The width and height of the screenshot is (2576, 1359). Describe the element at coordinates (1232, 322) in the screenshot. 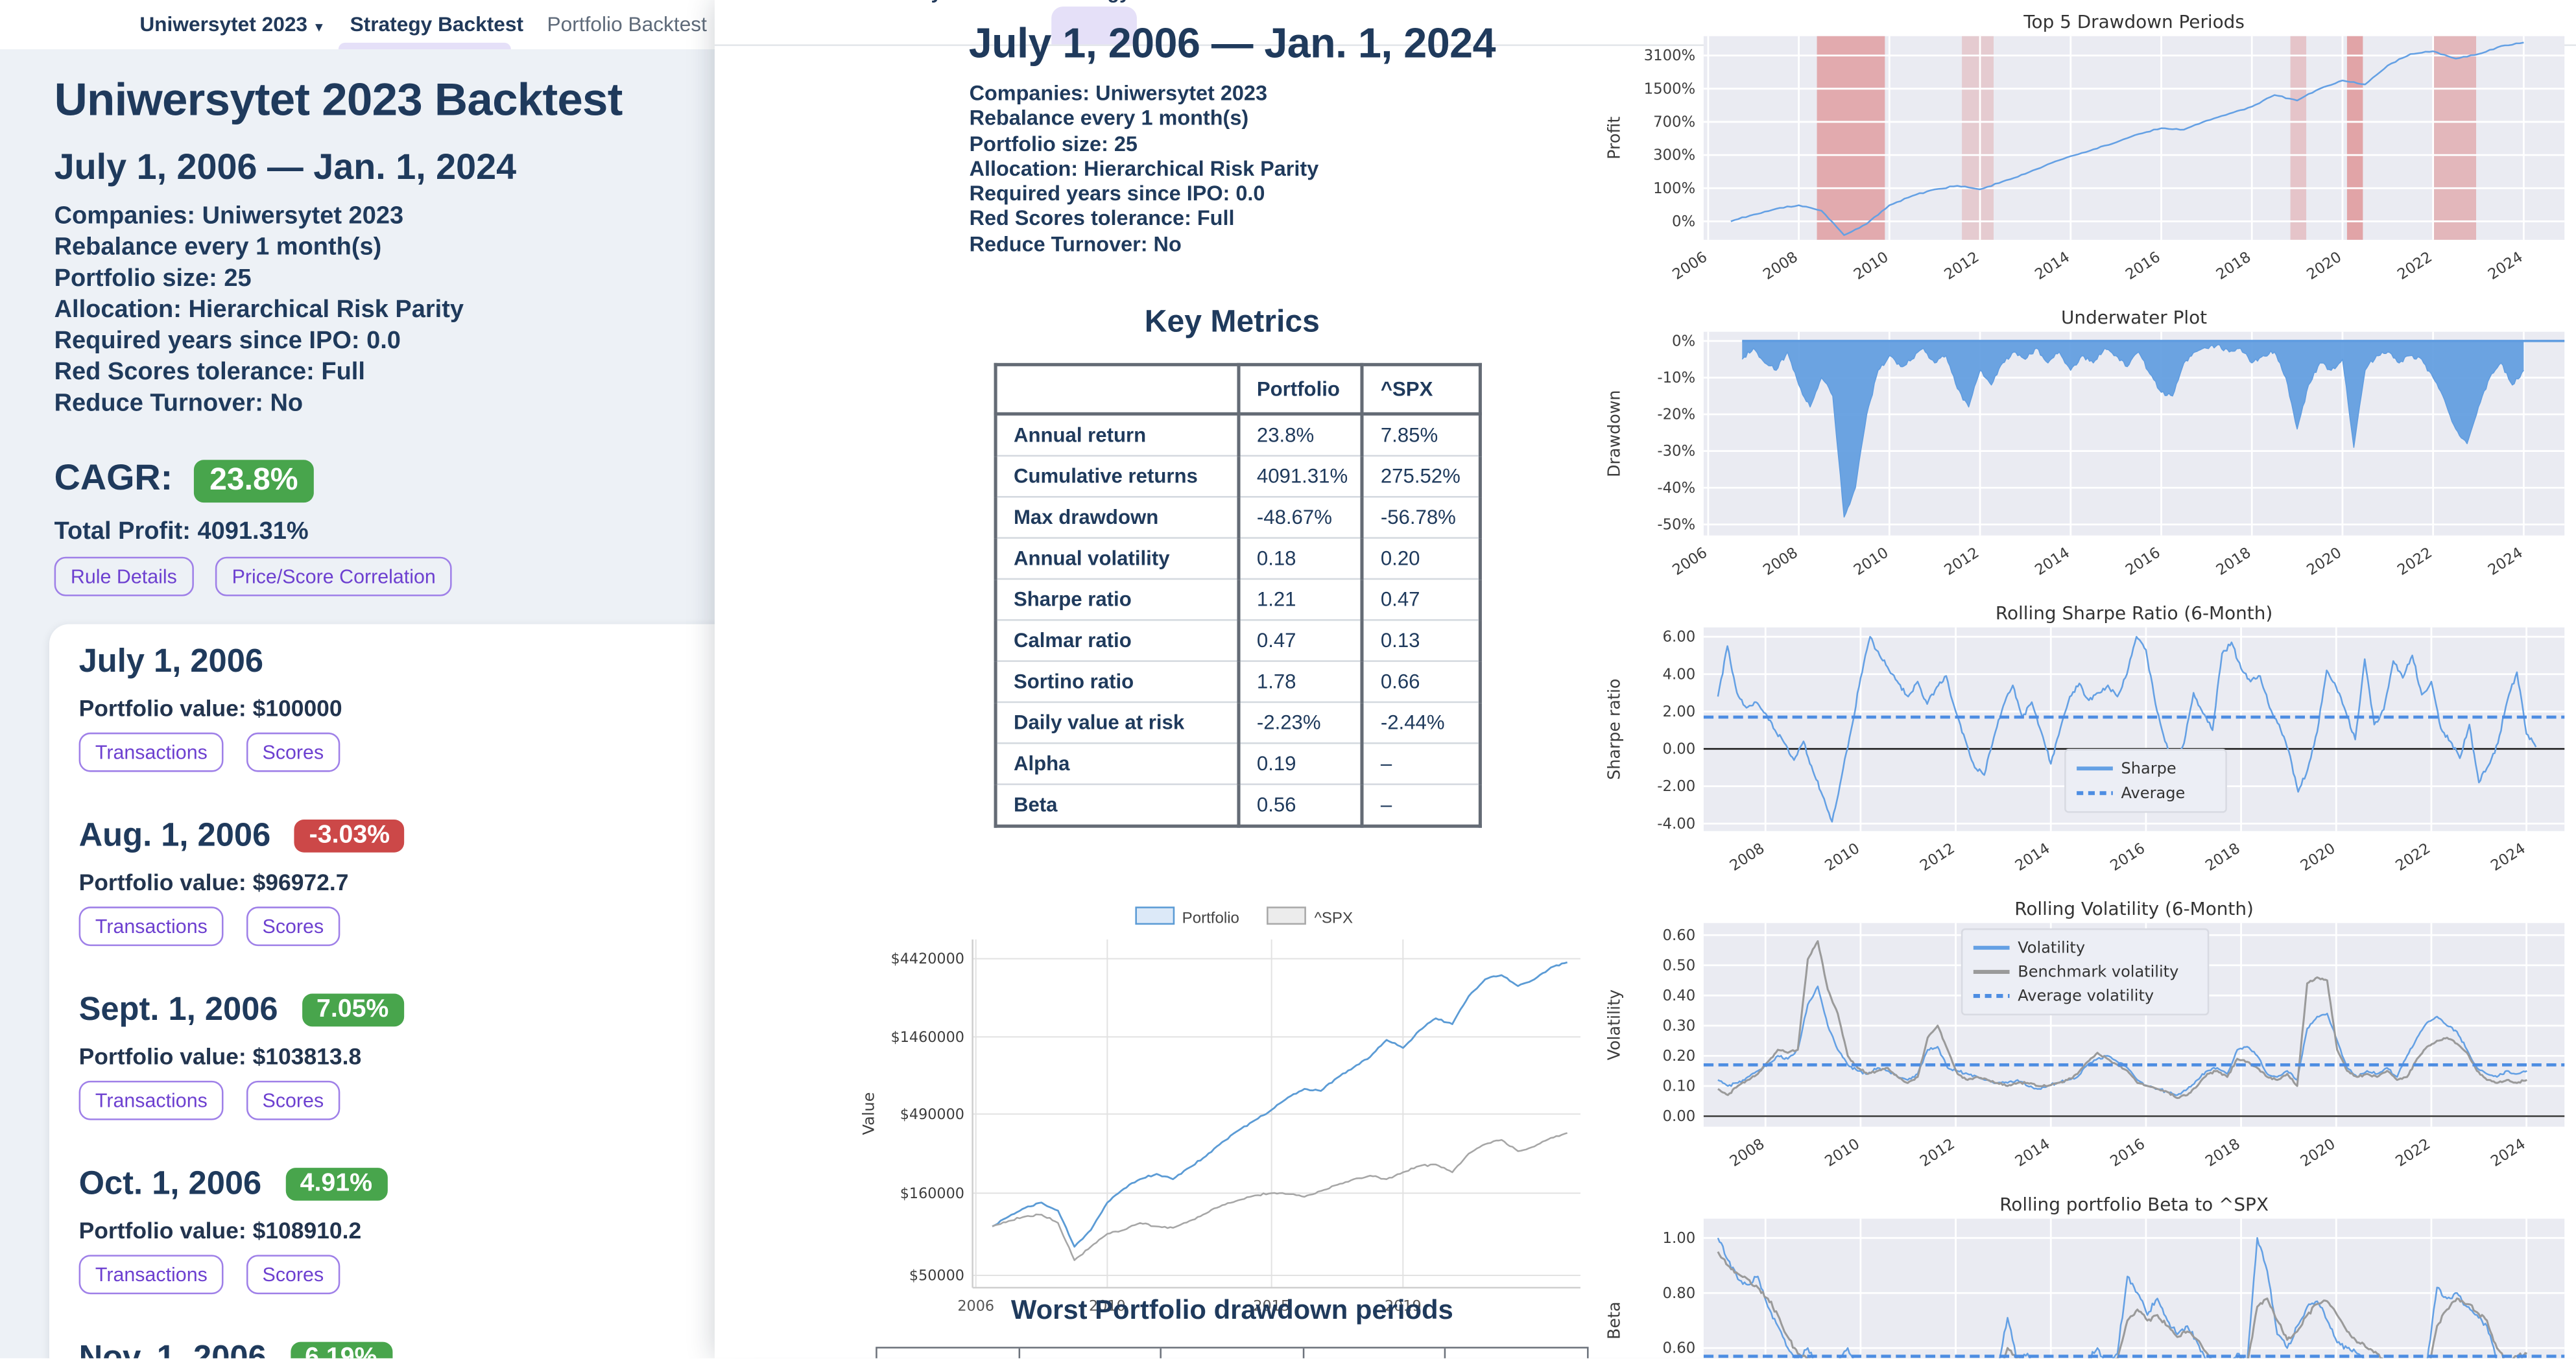

I see `key-metrics-heading: Key Metrics` at that location.